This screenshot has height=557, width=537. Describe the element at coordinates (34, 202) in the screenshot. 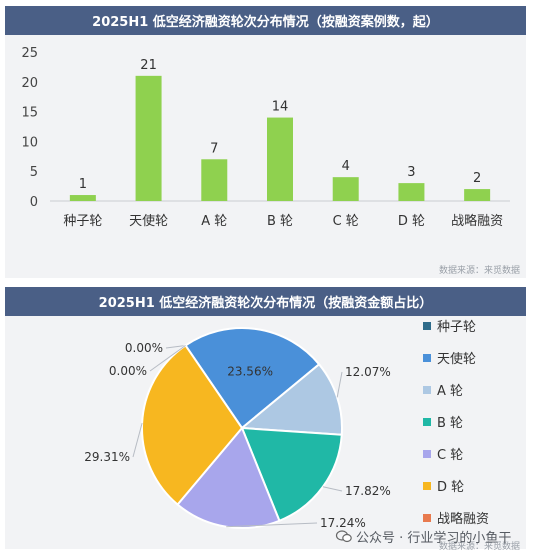

I see `y-tick-label: 0` at that location.